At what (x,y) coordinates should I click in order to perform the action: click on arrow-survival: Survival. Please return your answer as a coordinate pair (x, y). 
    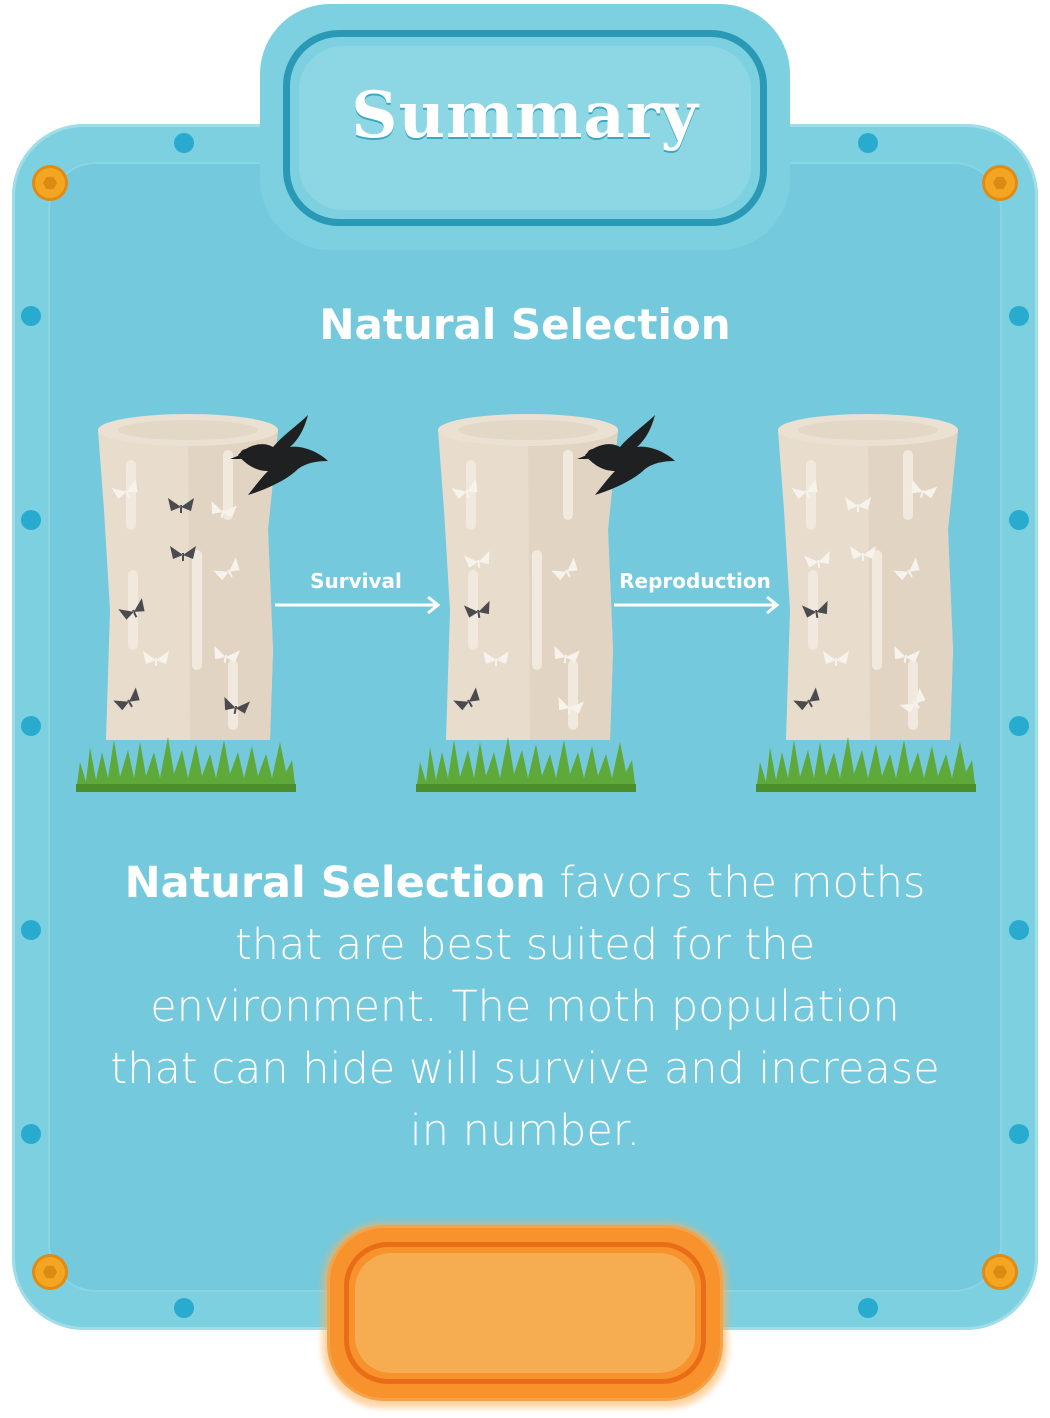
    Looking at the image, I should click on (358, 592).